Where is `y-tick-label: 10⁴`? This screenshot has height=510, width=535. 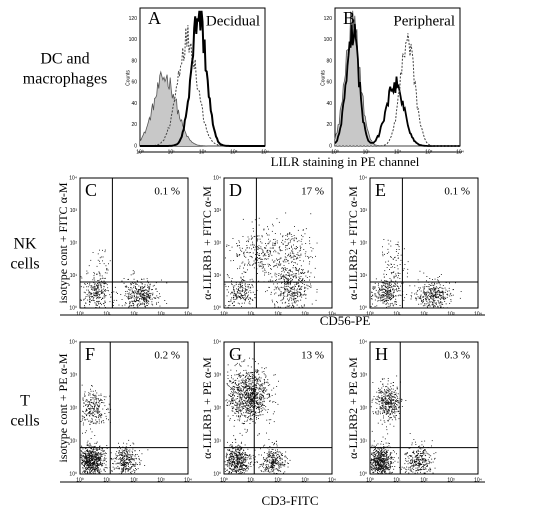
y-tick-label: 10⁴ is located at coordinates (217, 178).